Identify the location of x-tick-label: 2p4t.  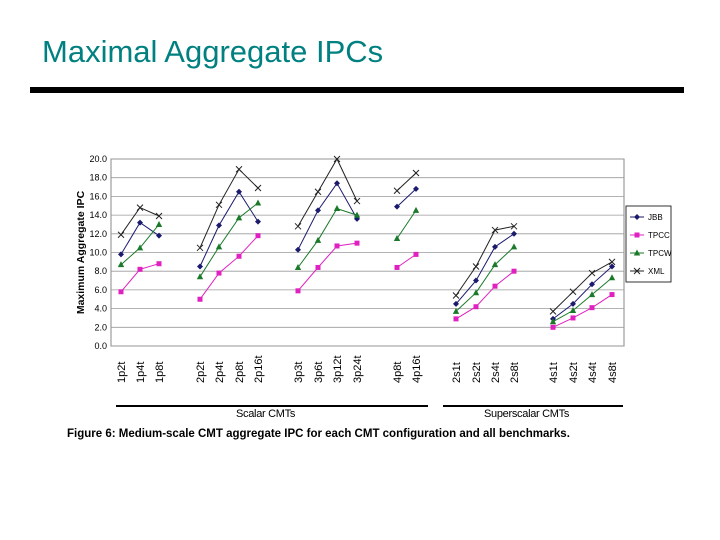
(220, 372).